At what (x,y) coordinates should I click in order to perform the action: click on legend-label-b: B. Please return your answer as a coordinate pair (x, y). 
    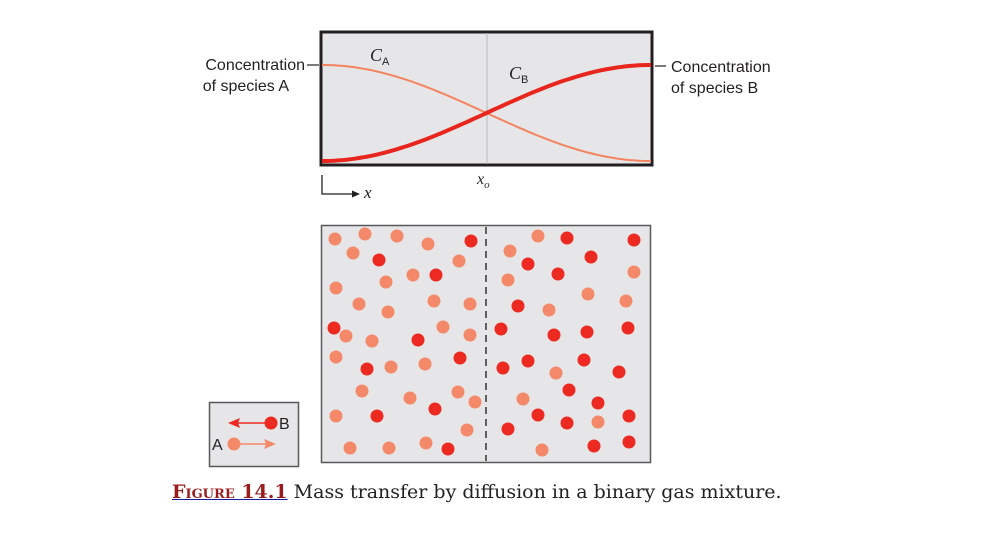
    Looking at the image, I should click on (284, 424).